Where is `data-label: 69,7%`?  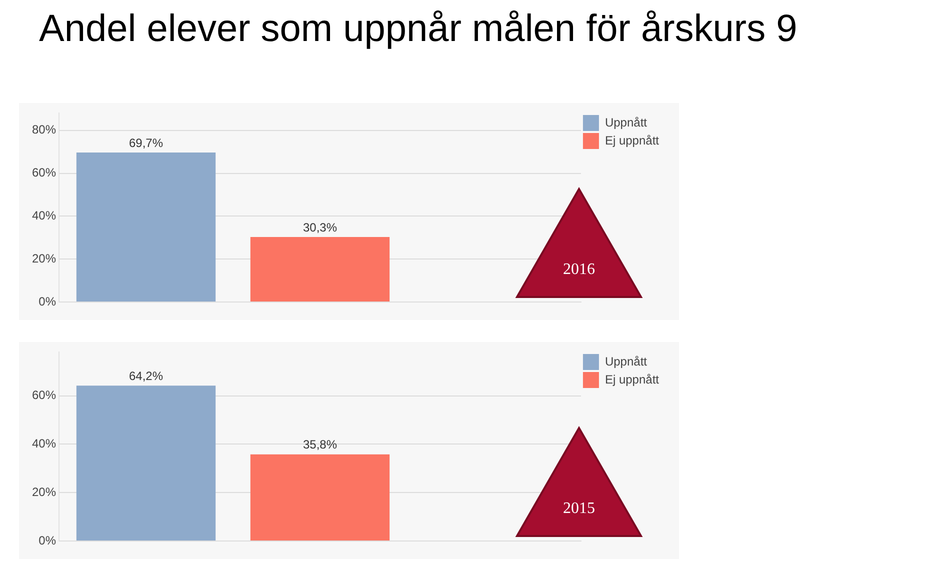
data-label: 69,7% is located at coordinates (146, 143).